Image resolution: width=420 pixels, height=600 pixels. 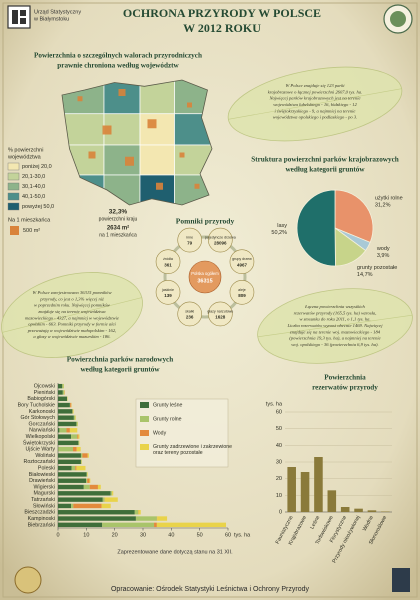 I want to click on y-tick-label: Ojcowski, so click(x=44, y=387).